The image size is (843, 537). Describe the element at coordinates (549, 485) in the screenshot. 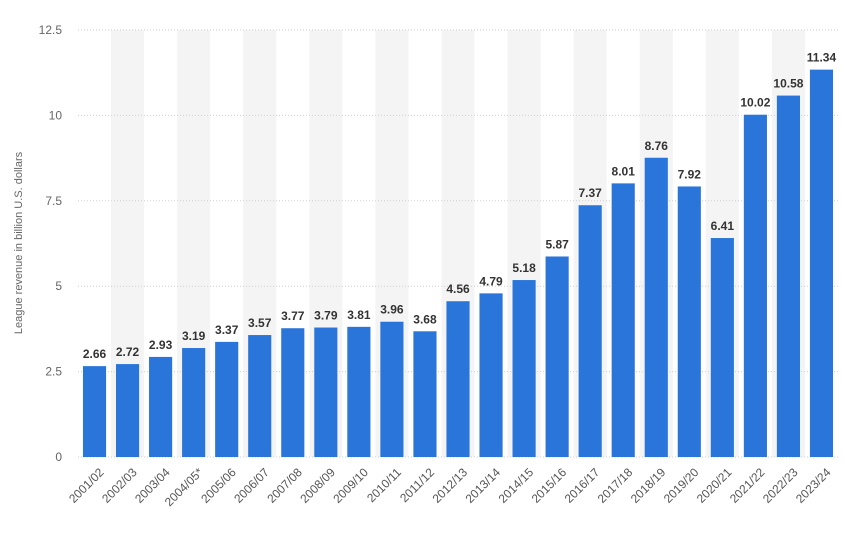

I see `x-tick-label: 2015/16` at that location.